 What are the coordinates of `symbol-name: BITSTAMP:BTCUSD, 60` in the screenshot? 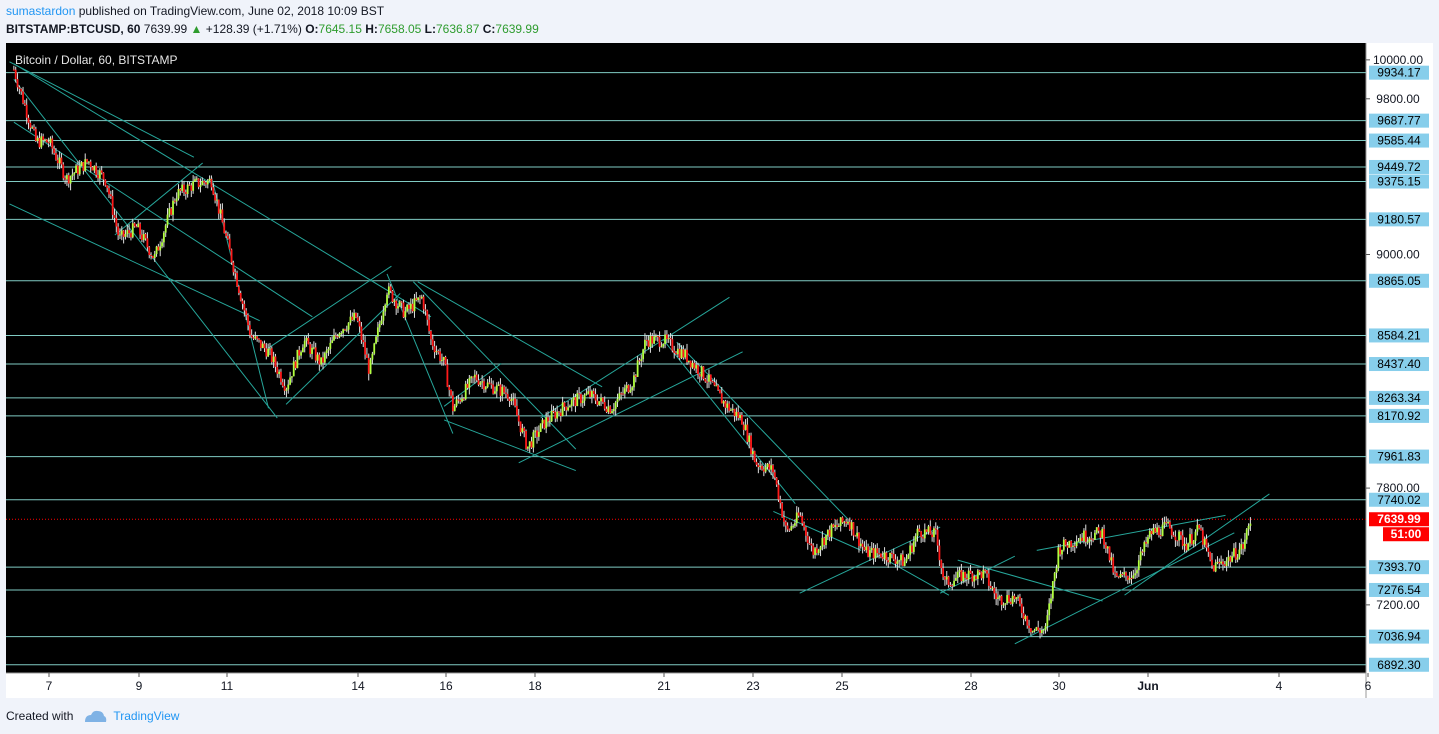 It's located at (73, 29).